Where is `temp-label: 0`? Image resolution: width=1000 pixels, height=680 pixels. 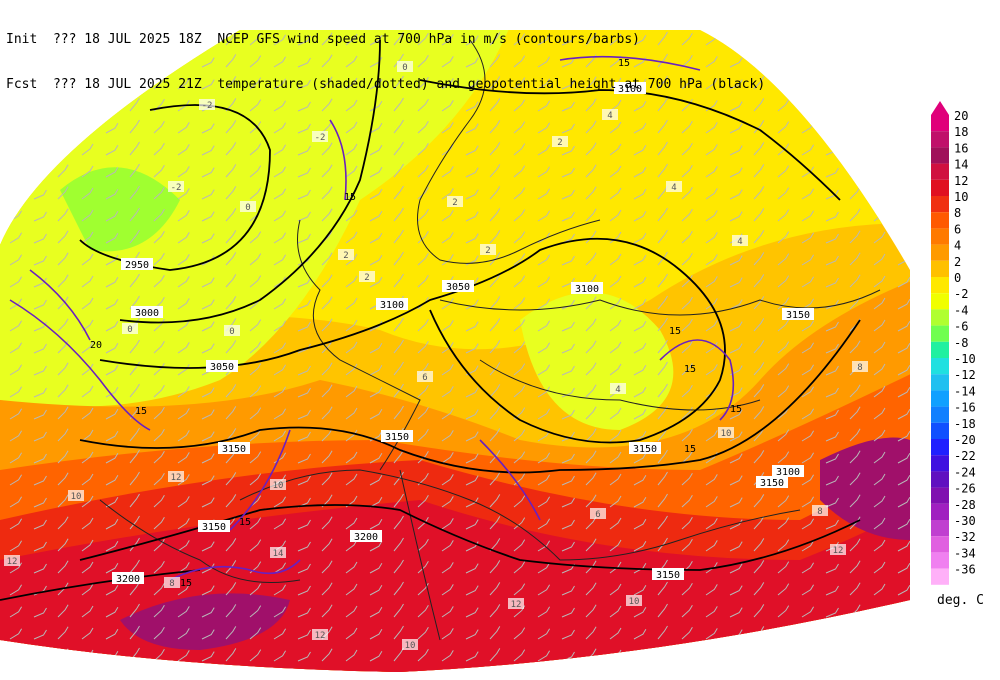 temp-label: 0 is located at coordinates (247, 208).